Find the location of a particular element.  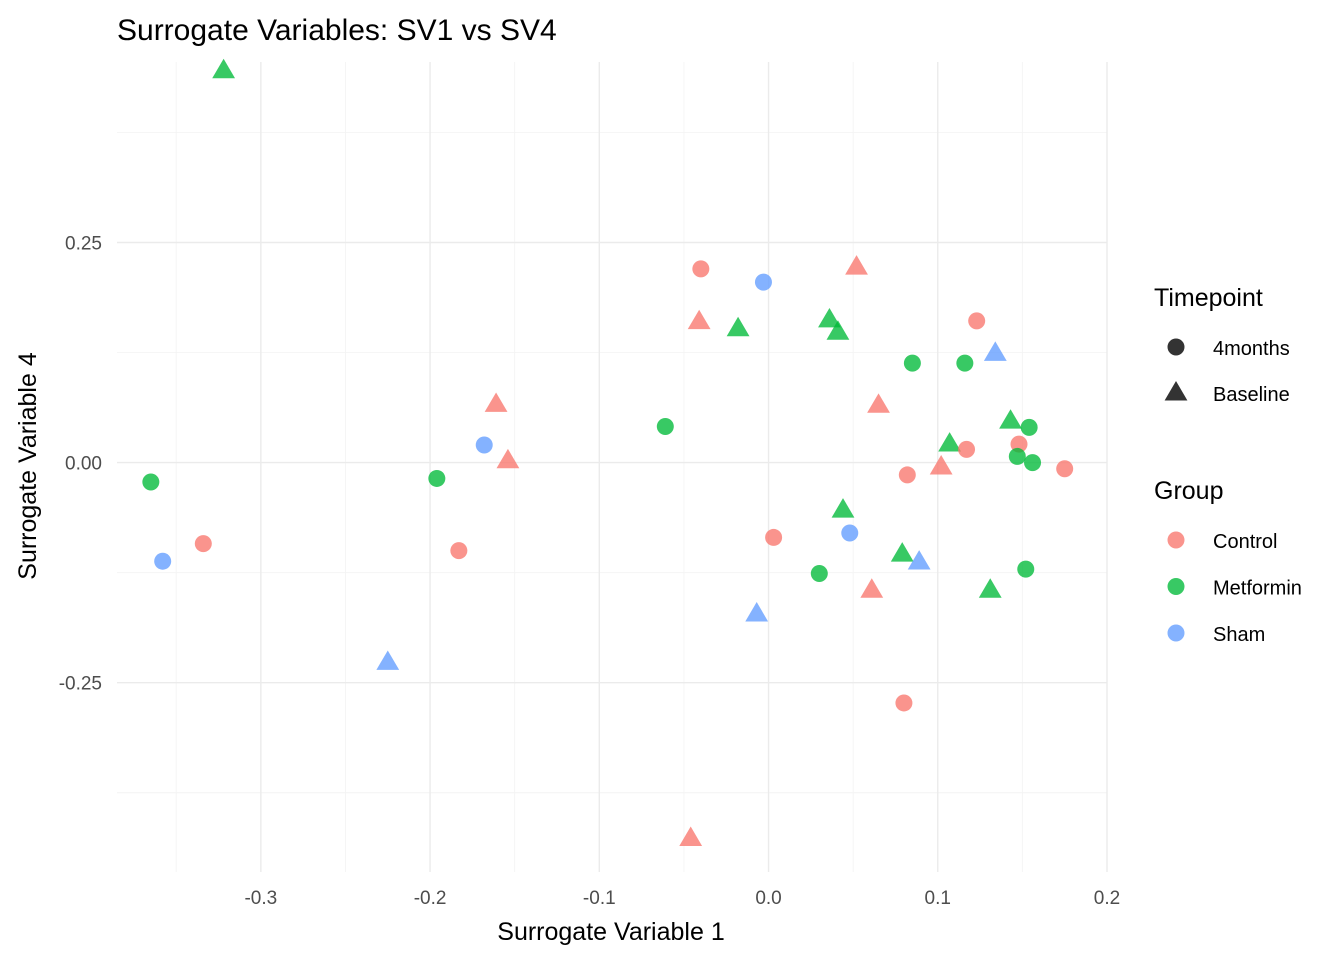

legend-key-control-icon is located at coordinates (1176, 540).